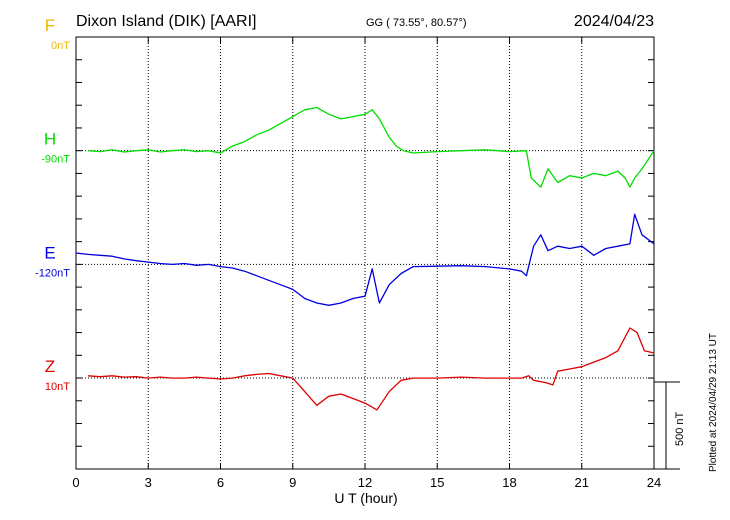 The height and width of the screenshot is (520, 730). What do you see at coordinates (614, 21) in the screenshot?
I see `date-label: 2024/04/23` at bounding box center [614, 21].